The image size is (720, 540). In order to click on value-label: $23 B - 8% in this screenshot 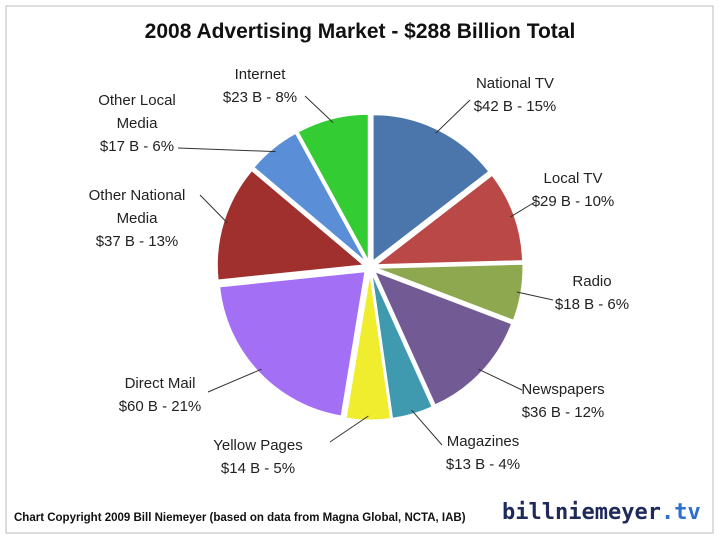, I will do `click(260, 97)`.